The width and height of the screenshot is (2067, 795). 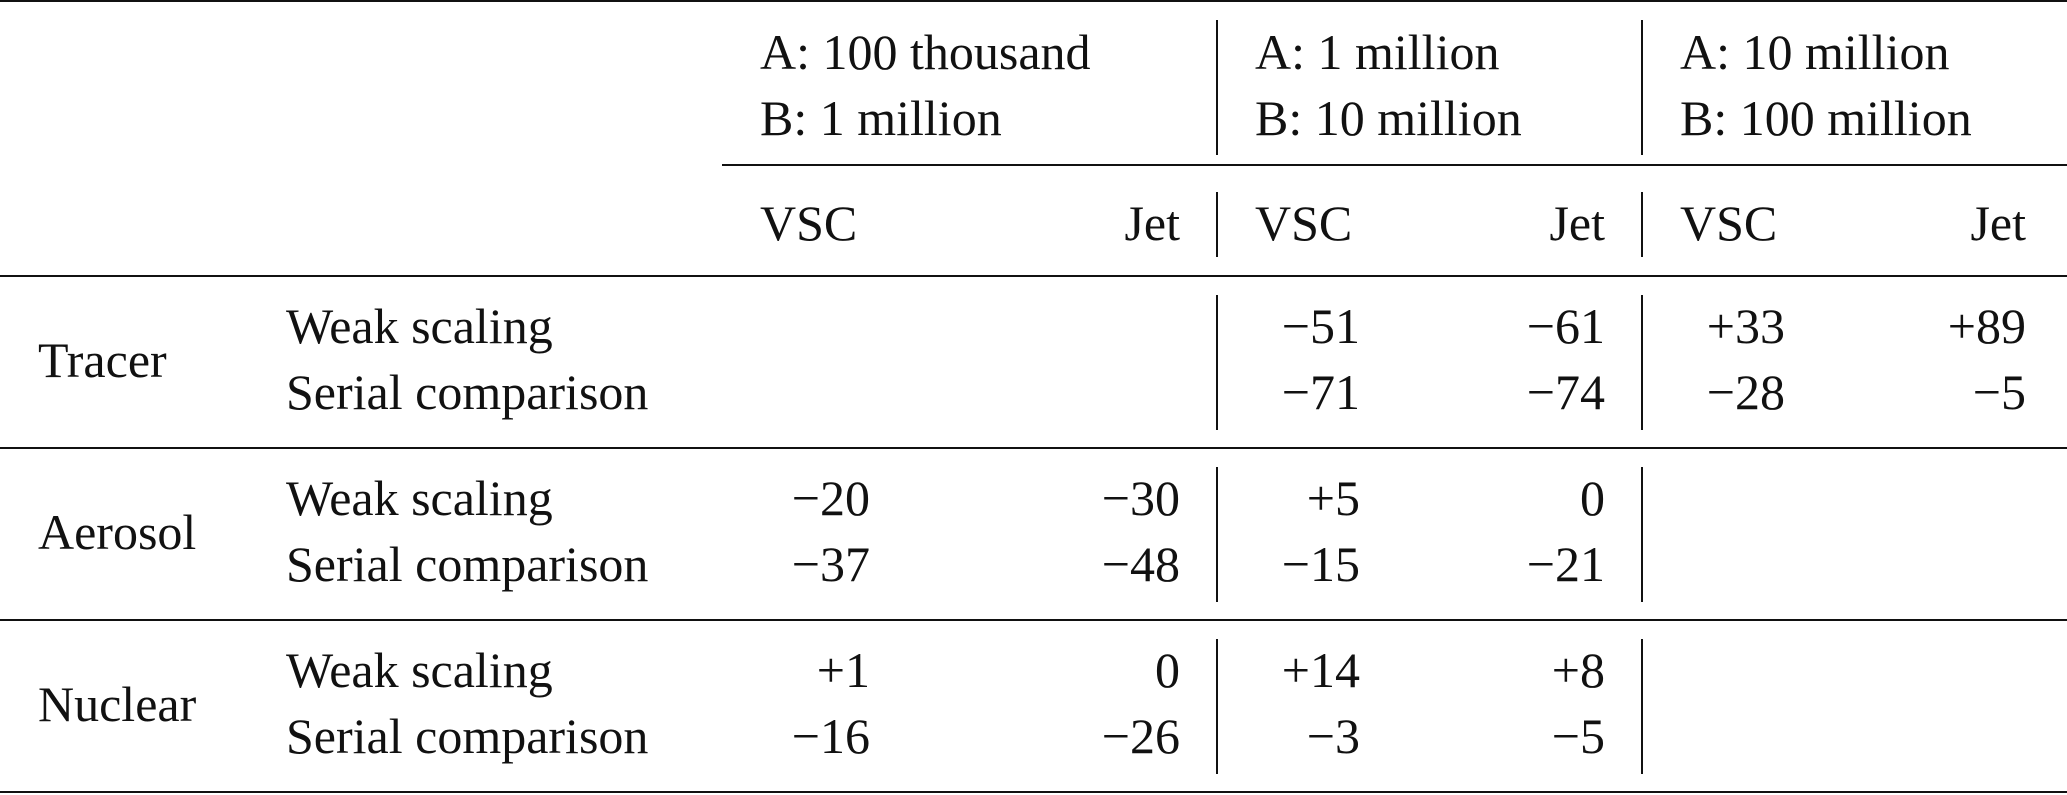 What do you see at coordinates (1333, 498) in the screenshot?
I see `table-cell: +5` at bounding box center [1333, 498].